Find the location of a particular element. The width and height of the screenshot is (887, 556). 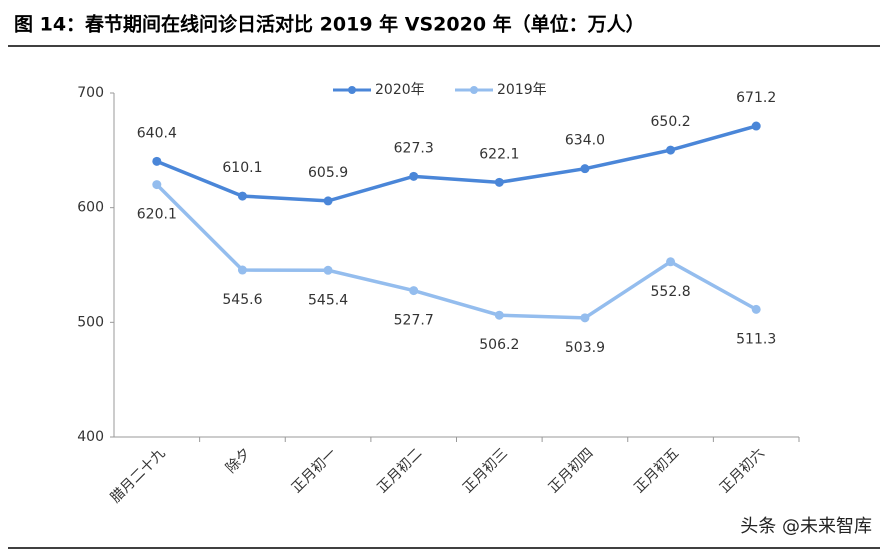

legend-label: 2019年 is located at coordinates (522, 90).